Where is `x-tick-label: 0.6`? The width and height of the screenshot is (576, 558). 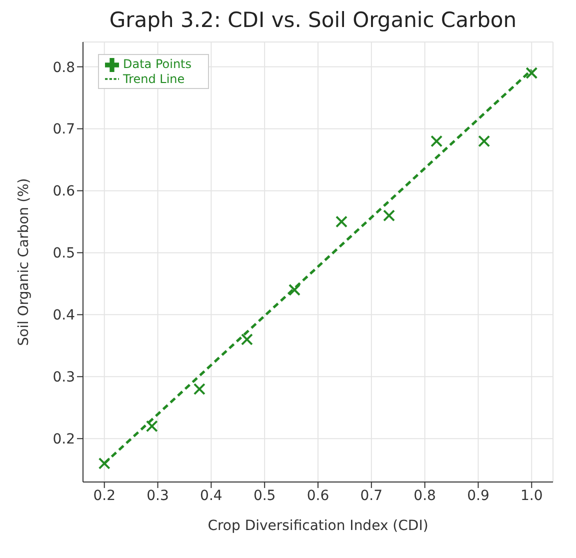 x-tick-label: 0.6 is located at coordinates (318, 496).